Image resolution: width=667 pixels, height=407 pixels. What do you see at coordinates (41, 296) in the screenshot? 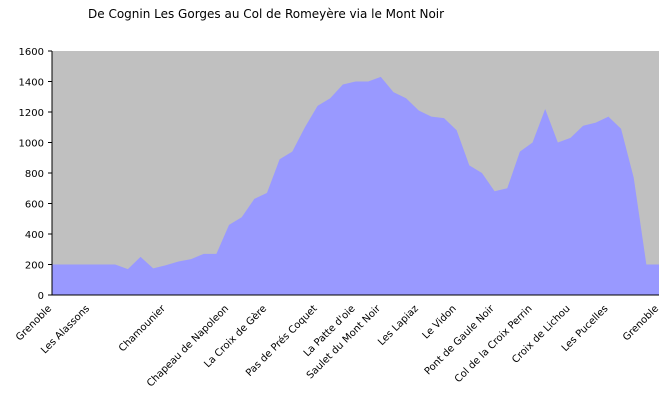
I see `y-tick-label: 0` at bounding box center [41, 296].